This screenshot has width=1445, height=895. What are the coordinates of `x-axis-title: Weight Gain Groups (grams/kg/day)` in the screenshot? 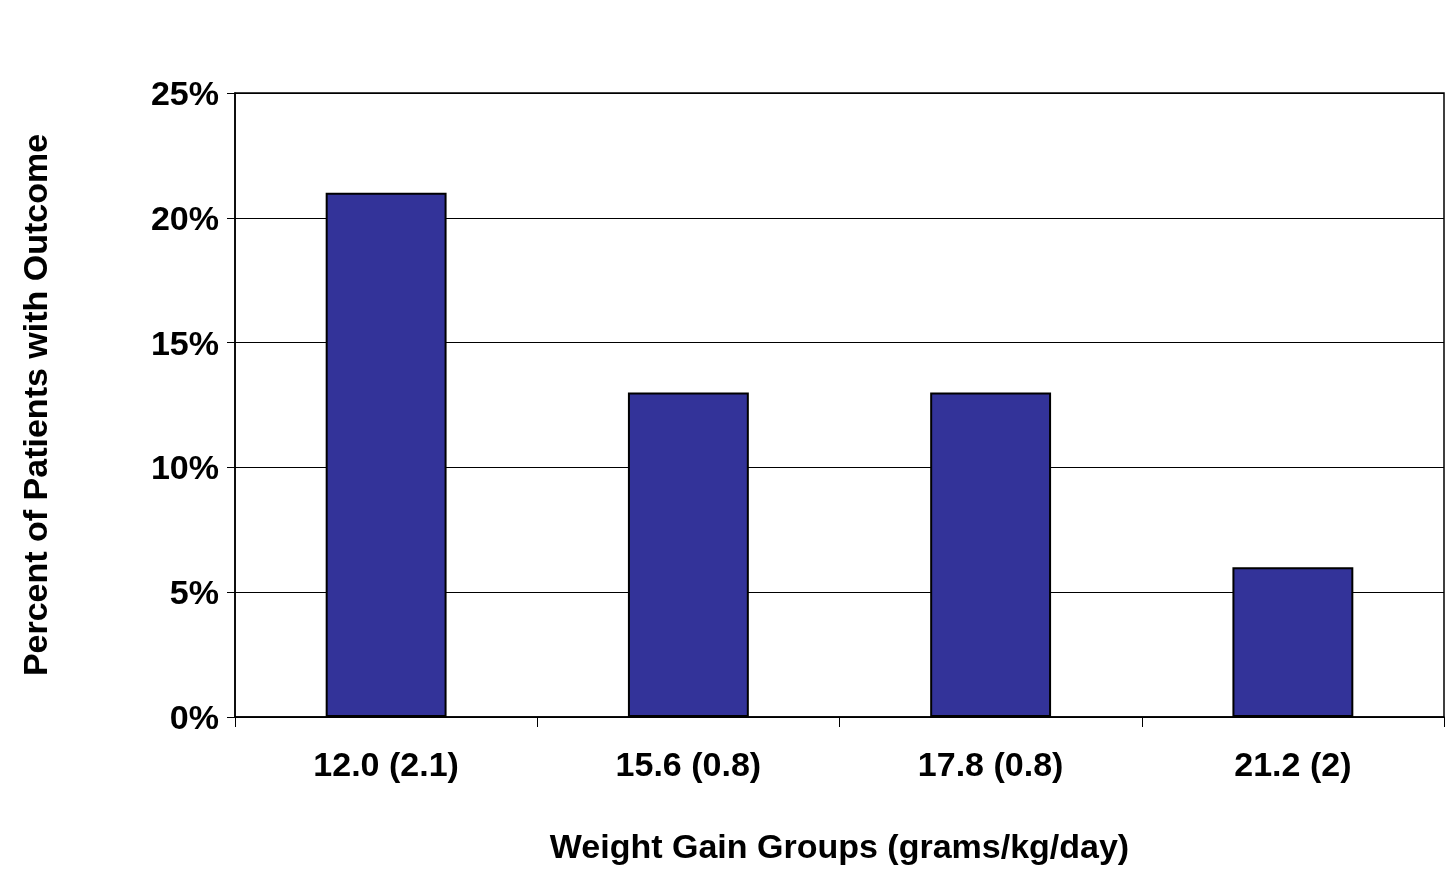 It's located at (839, 846).